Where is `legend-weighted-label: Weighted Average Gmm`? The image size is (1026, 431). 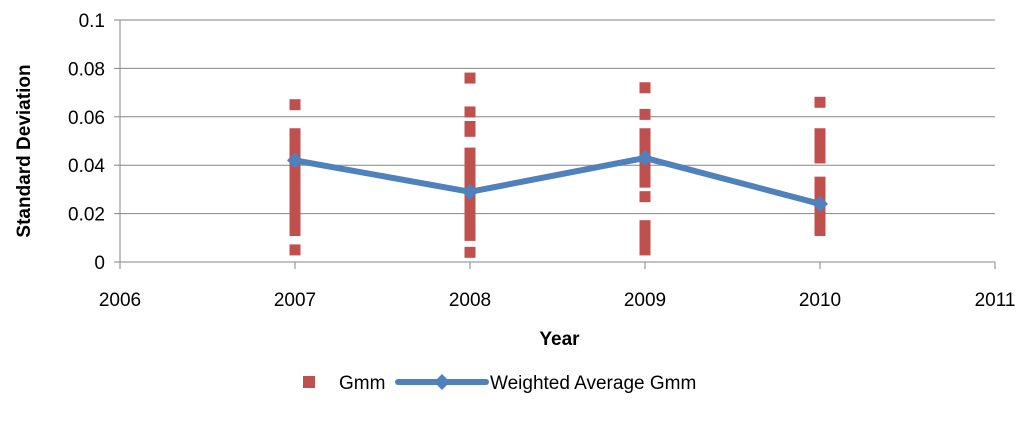
legend-weighted-label: Weighted Average Gmm is located at coordinates (593, 383).